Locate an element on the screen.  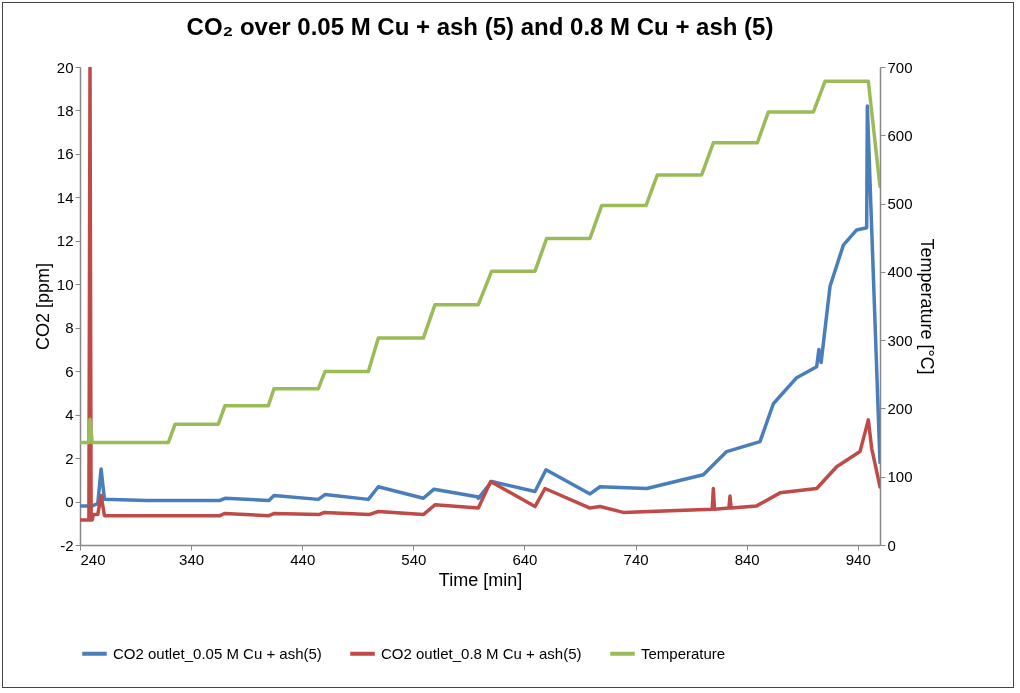
y-tick-label: -2 is located at coordinates (67, 545).